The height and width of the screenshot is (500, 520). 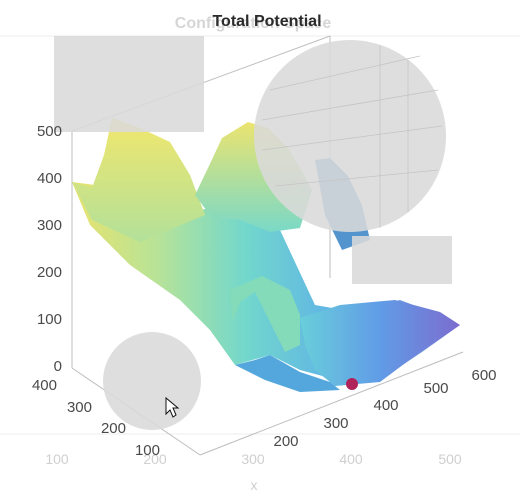 I want to click on z-tick-label: 400, so click(x=49, y=178).